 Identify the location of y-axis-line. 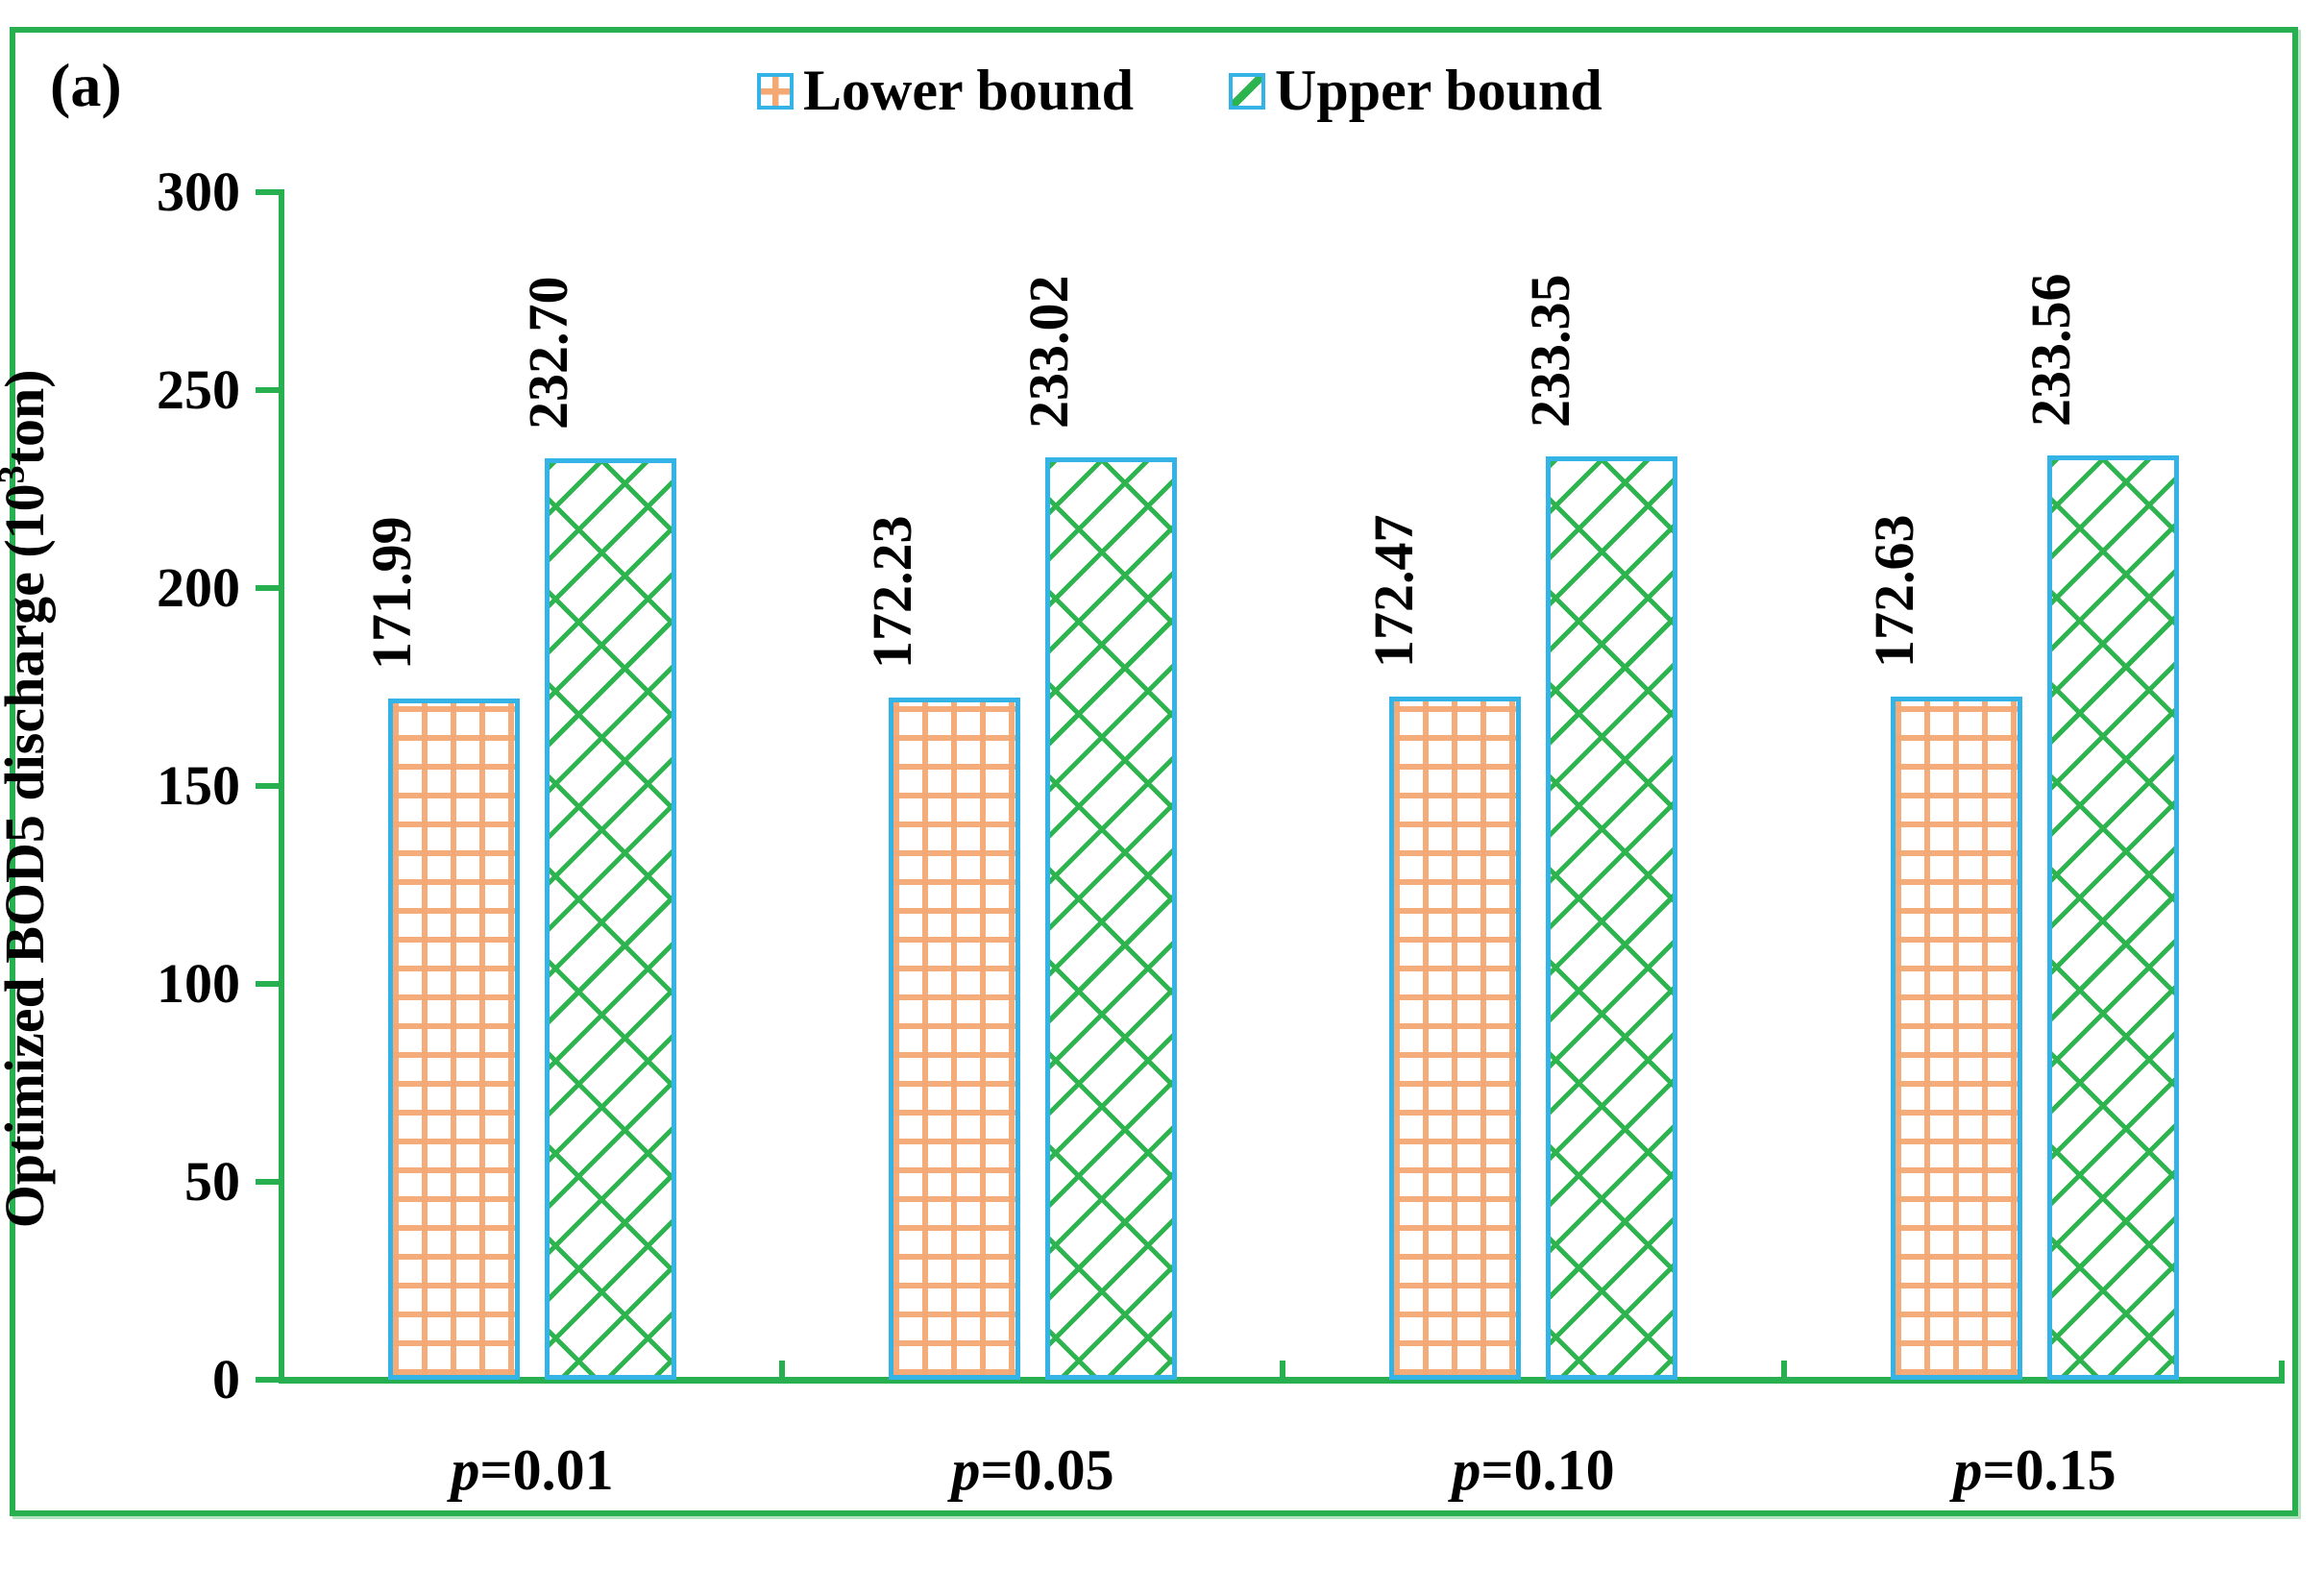
(281, 786).